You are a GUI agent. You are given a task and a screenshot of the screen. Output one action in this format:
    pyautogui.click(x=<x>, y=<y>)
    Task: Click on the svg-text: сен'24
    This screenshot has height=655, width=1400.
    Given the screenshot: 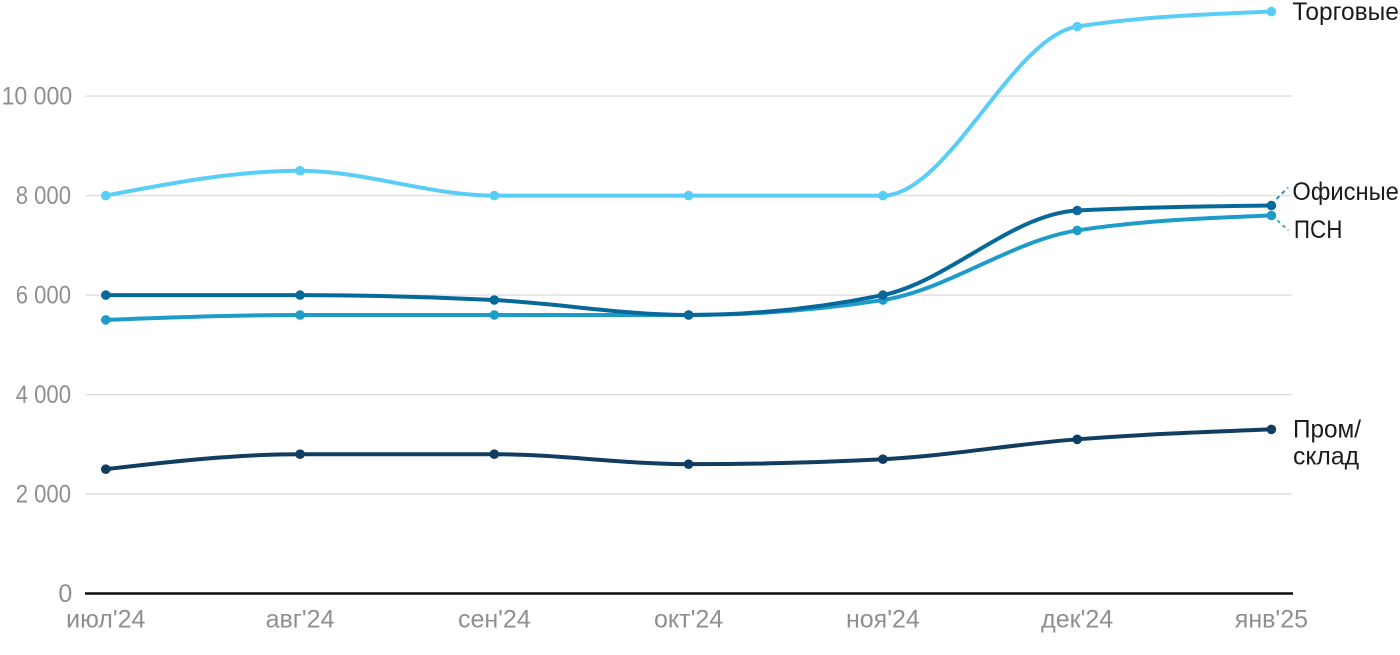 What is the action you would take?
    pyautogui.click(x=494, y=620)
    